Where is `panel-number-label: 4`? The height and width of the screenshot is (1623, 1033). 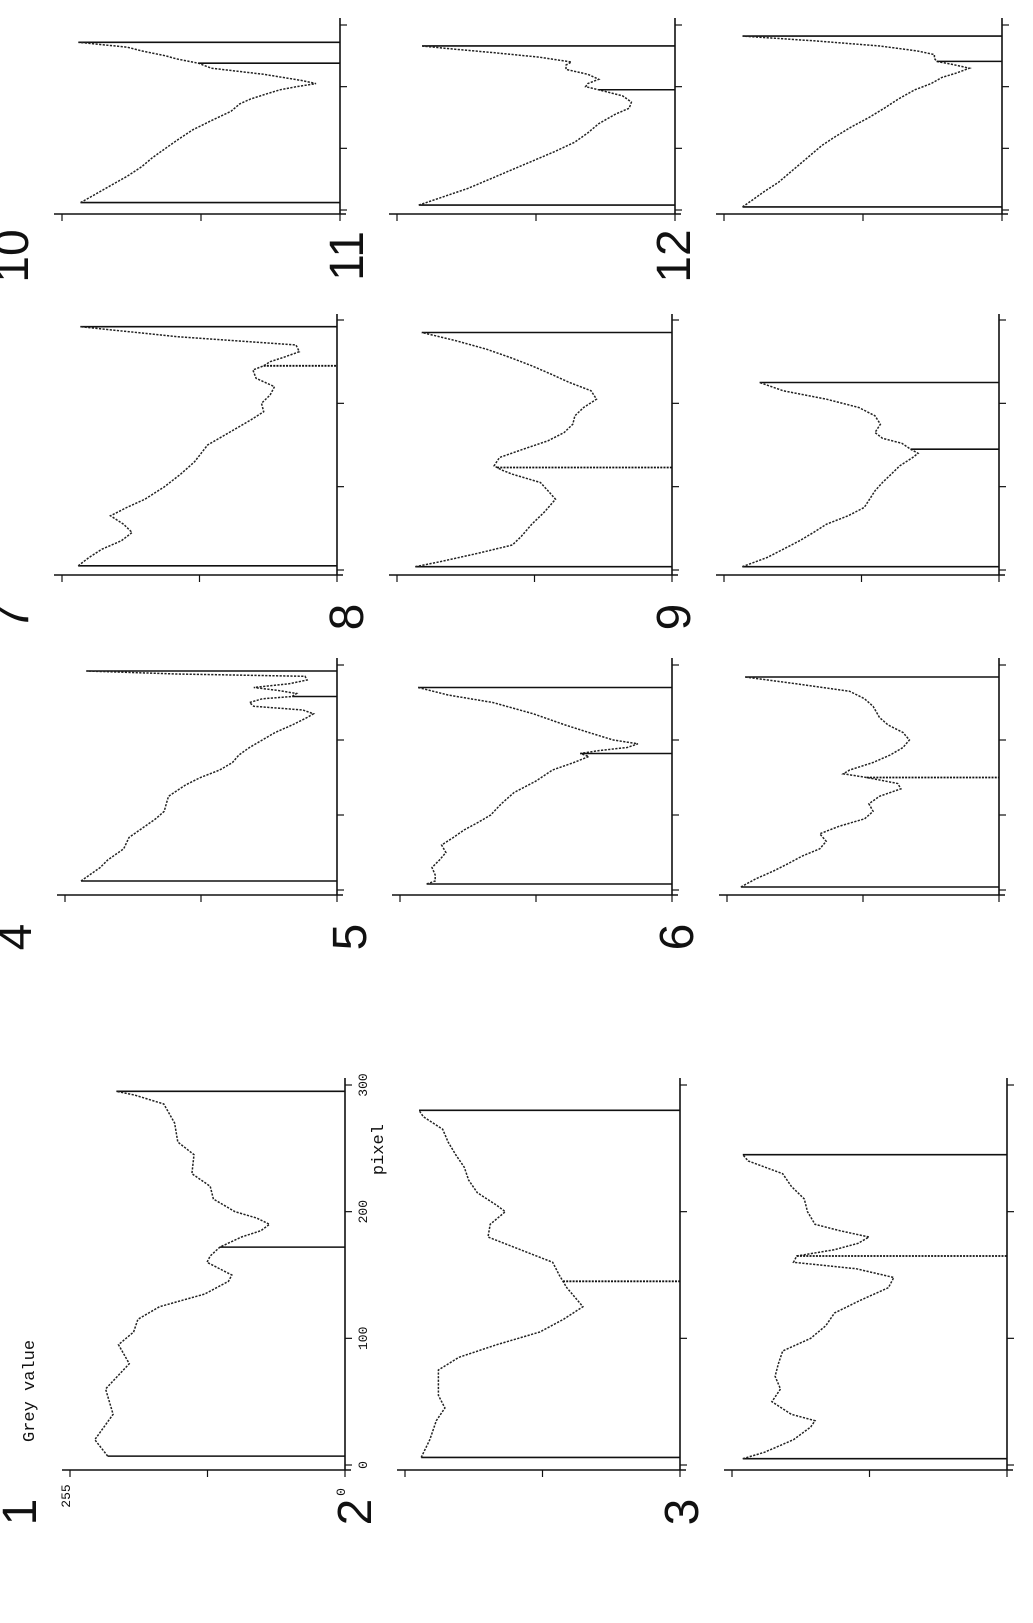
panel-number-label: 4 is located at coordinates (21, 937).